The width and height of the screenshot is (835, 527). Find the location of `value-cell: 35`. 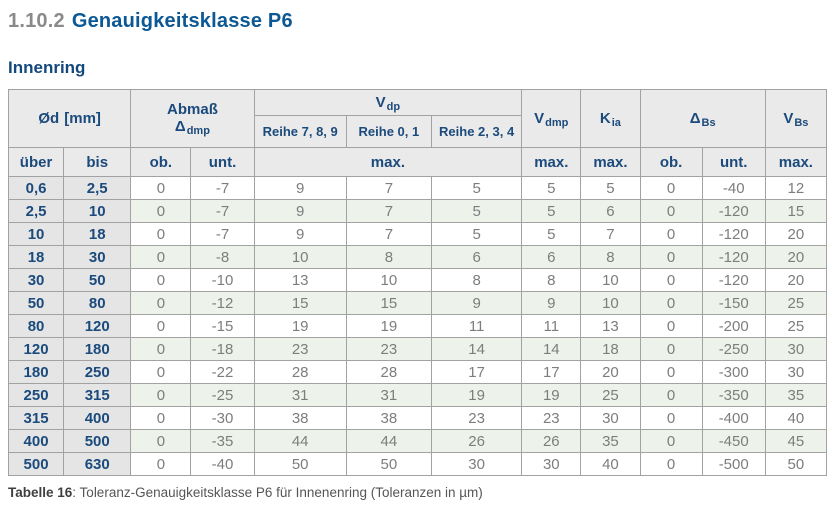

value-cell: 35 is located at coordinates (796, 395).